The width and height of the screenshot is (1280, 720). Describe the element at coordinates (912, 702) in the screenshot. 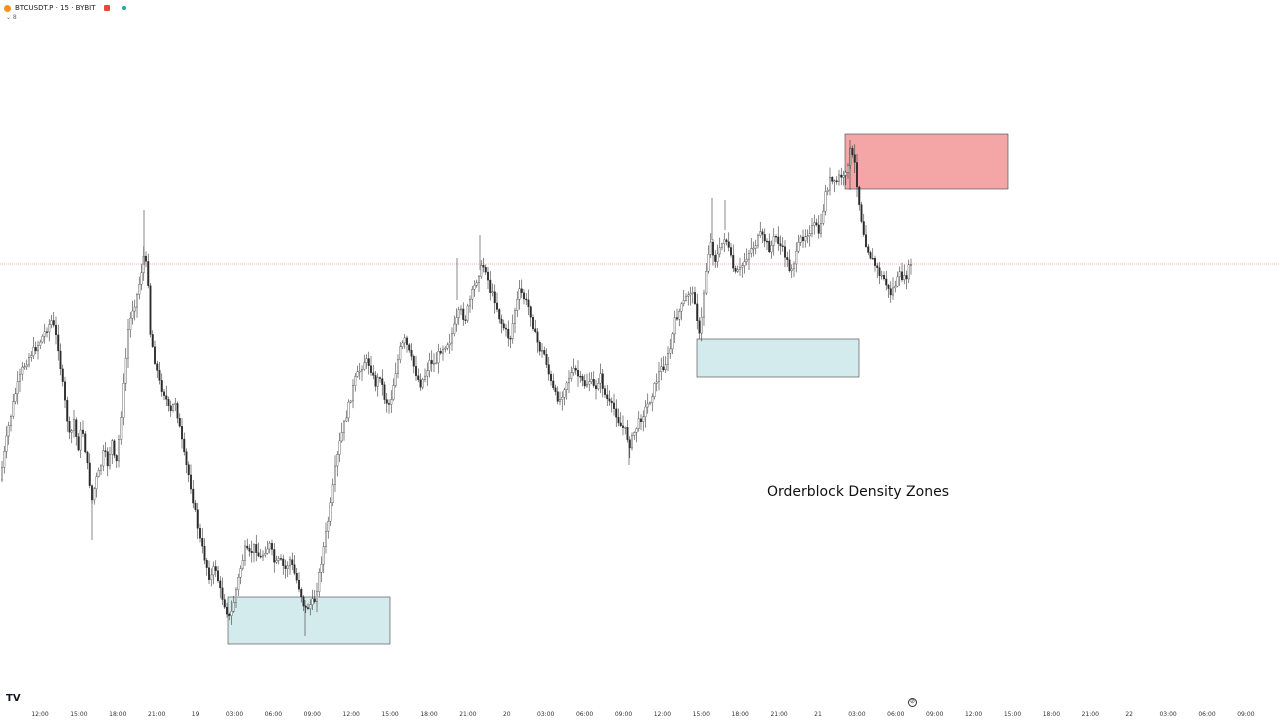

I see `compass-icon: ⊘` at that location.